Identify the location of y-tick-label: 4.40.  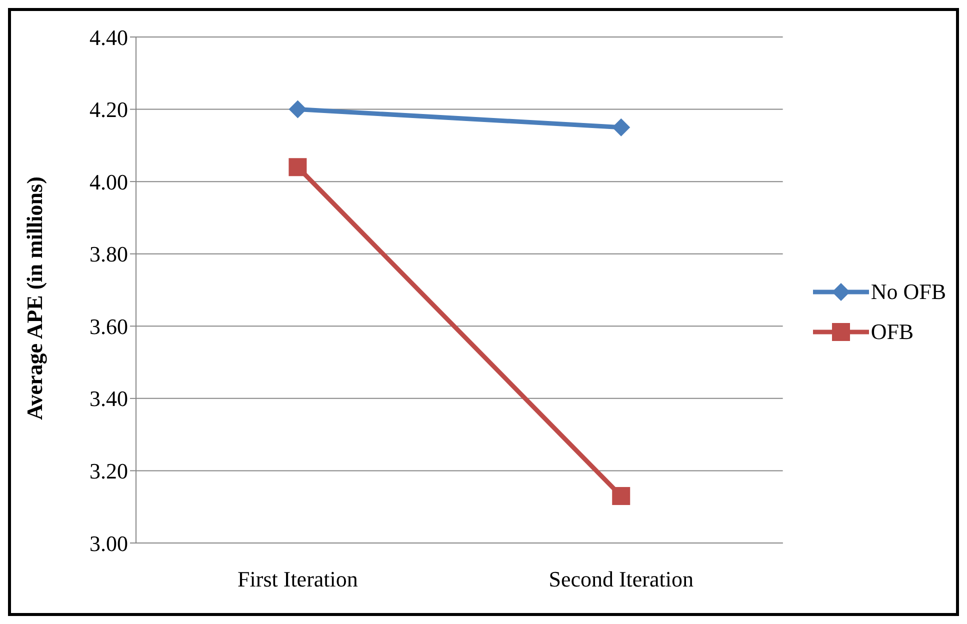
(109, 37).